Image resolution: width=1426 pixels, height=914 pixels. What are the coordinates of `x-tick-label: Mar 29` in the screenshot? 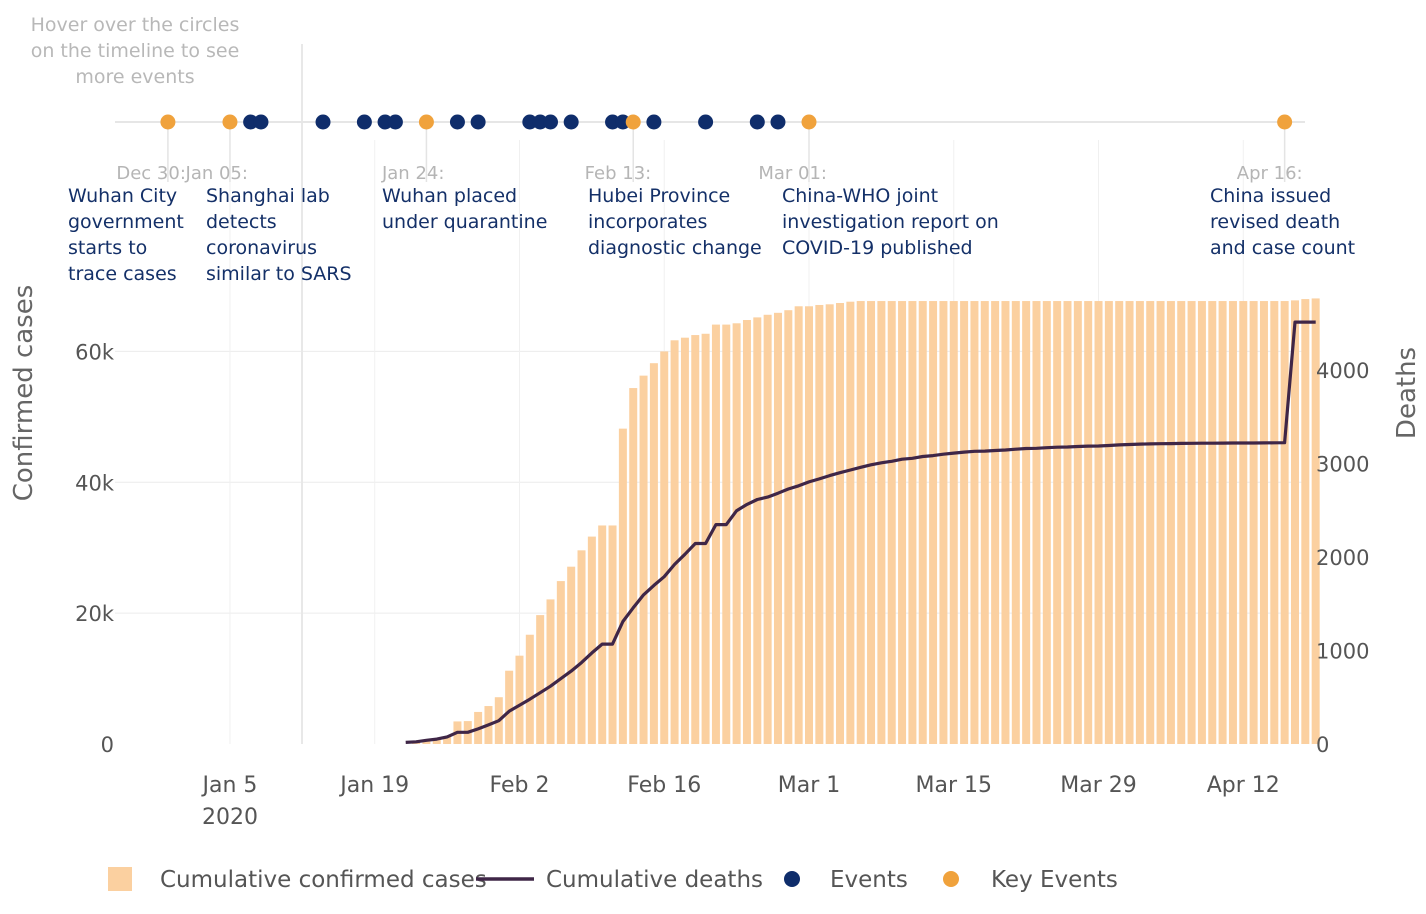 It's located at (1098, 785).